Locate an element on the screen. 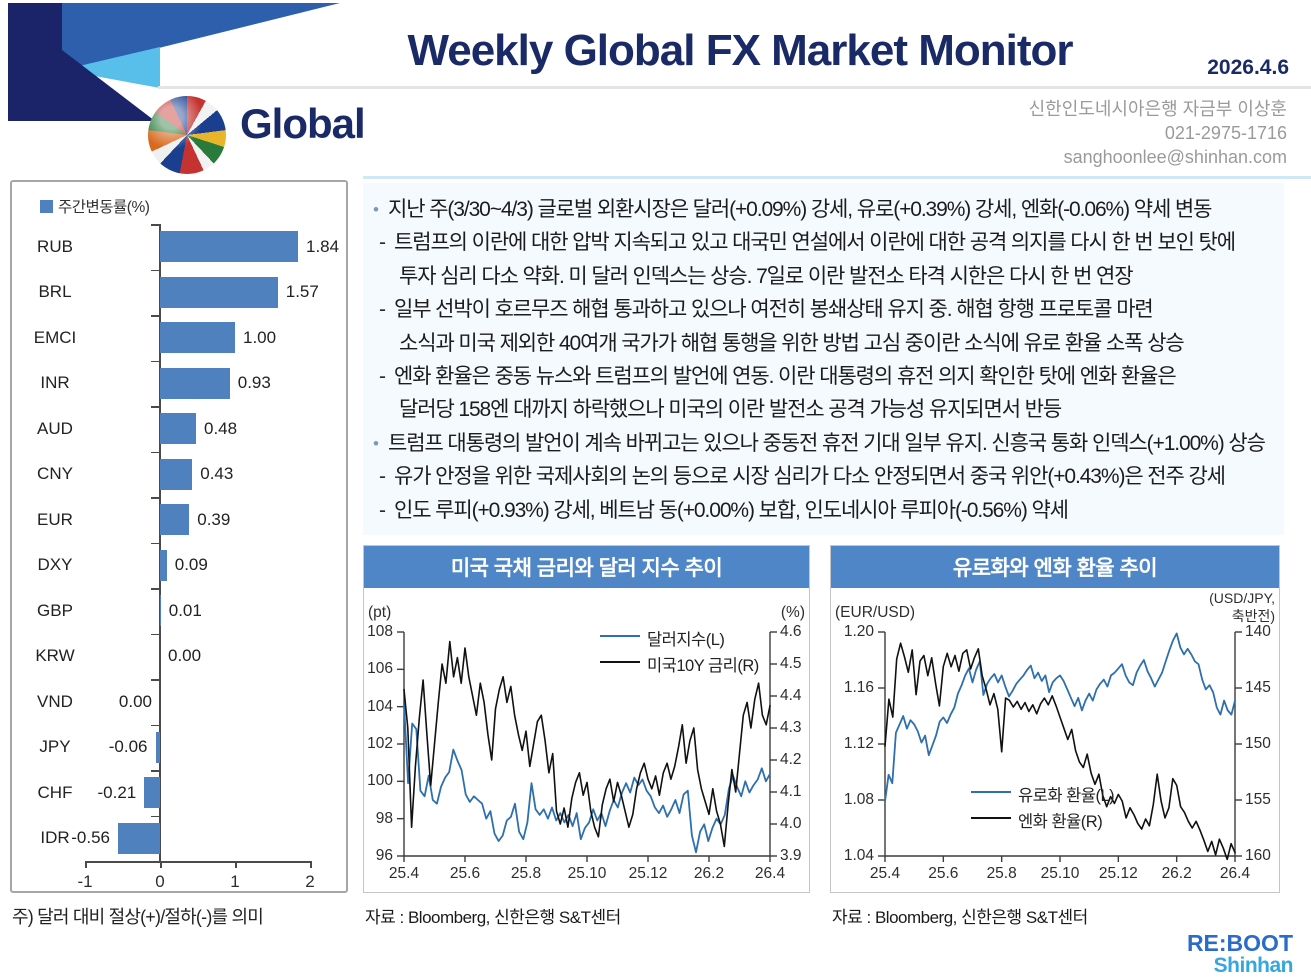  left-axis-tick-label: 108 is located at coordinates (380, 631).